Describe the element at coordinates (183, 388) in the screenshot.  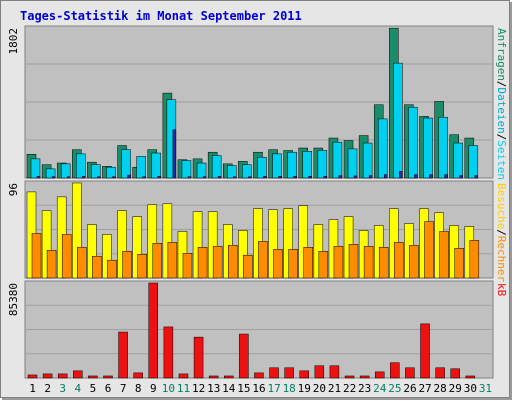
I see `day-label-11: 11` at that location.